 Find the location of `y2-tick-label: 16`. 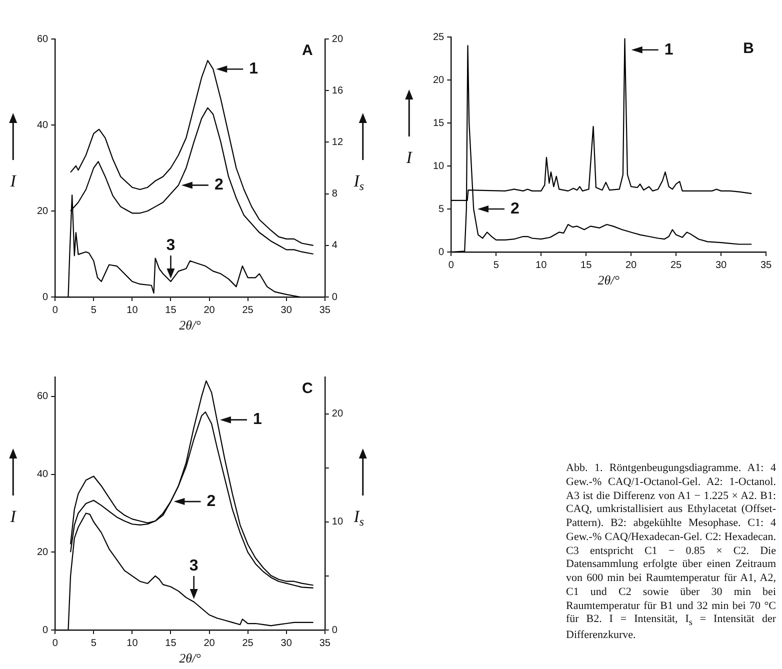

y2-tick-label: 16 is located at coordinates (338, 90).